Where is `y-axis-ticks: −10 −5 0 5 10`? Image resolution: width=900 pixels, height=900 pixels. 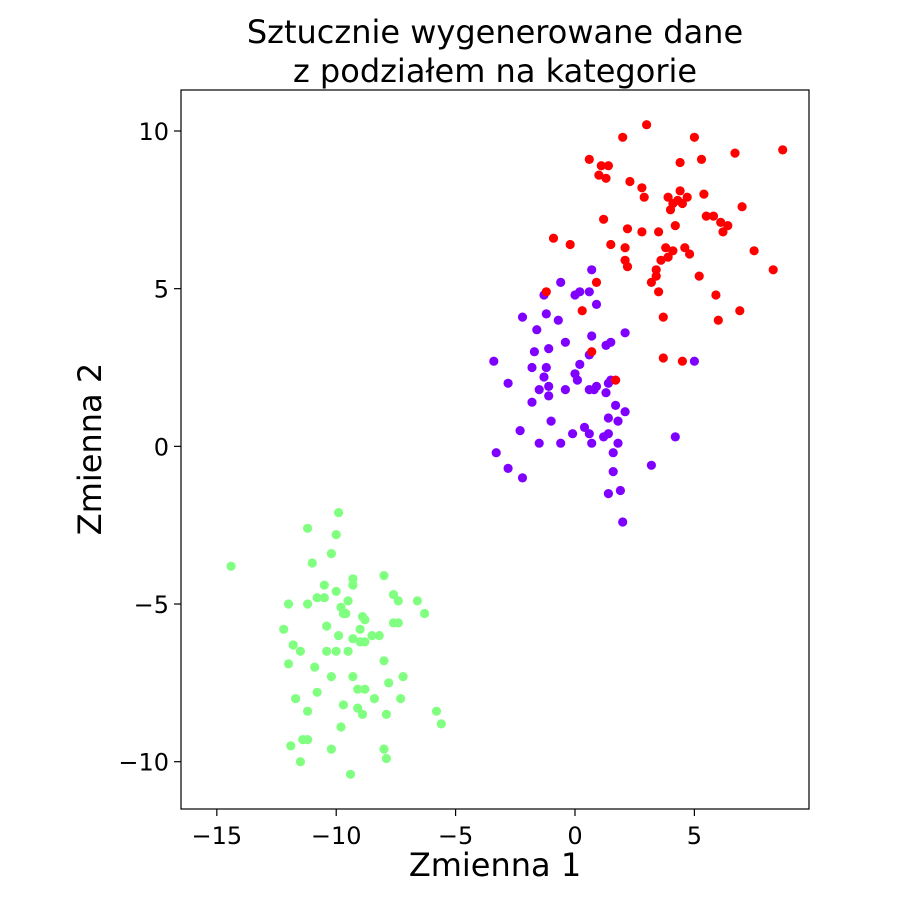 y-axis-ticks: −10 −5 0 5 10 is located at coordinates (149, 447).